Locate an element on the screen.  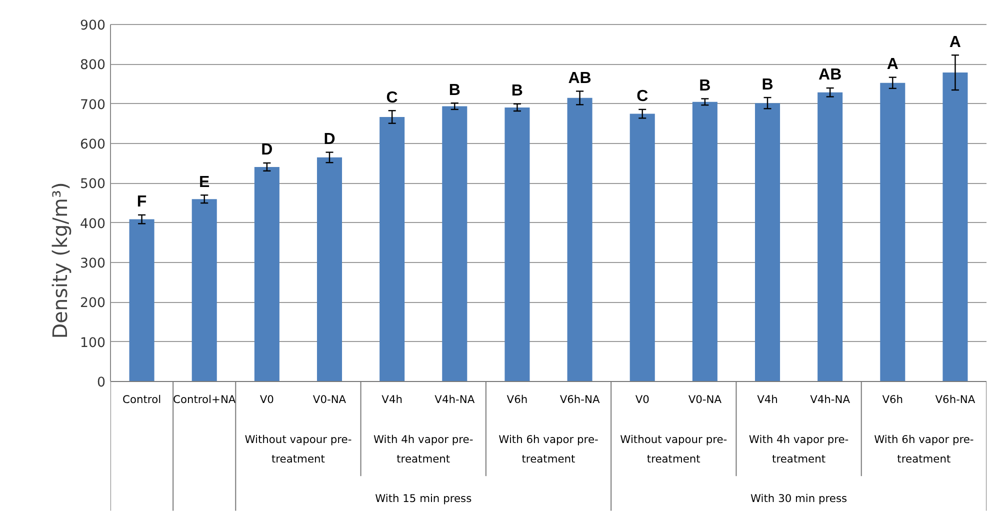
x-tick-label: Control+NA is located at coordinates (204, 399).